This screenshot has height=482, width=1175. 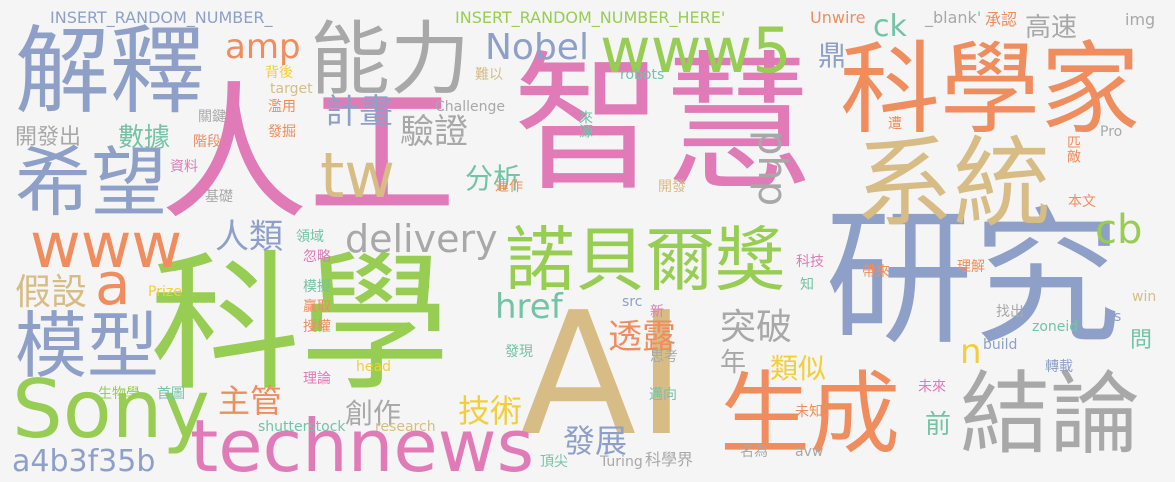 What do you see at coordinates (490, 411) in the screenshot?
I see `word-cloud-word: 技術` at bounding box center [490, 411].